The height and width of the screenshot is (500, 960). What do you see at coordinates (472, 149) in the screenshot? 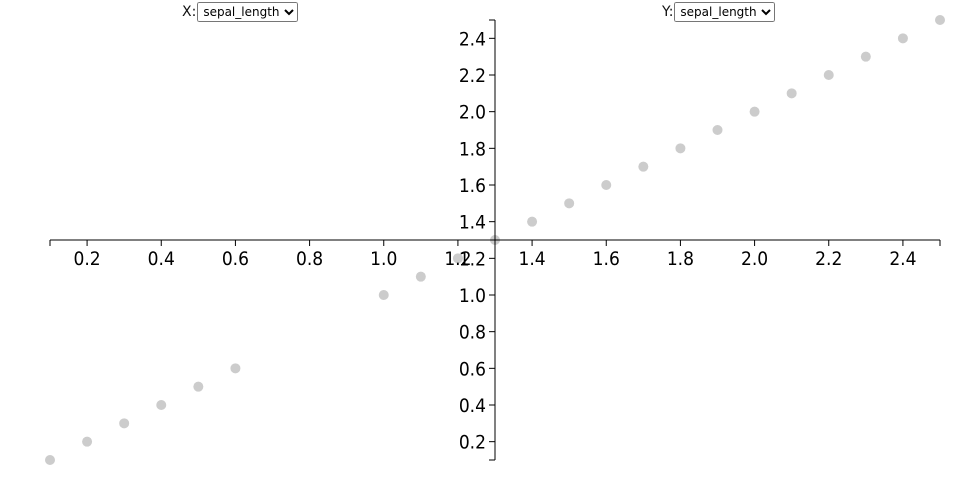
I see `y-tick-label: 1.8` at bounding box center [472, 149].